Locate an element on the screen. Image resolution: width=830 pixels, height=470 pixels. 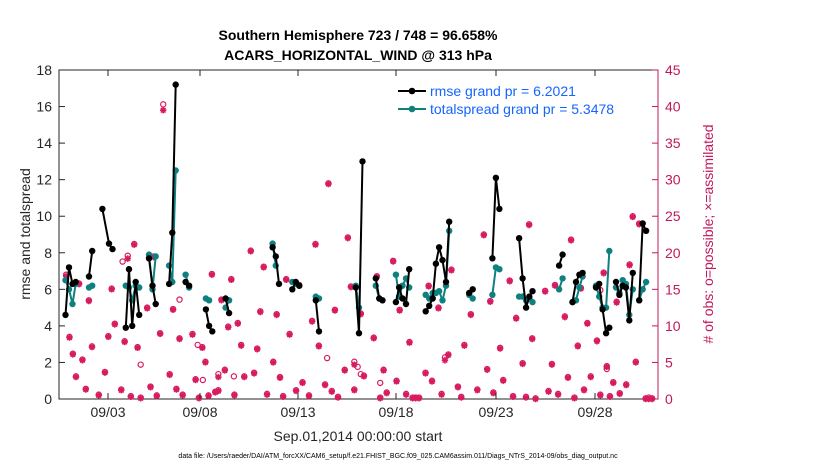
y-tick-label-right: 35 is located at coordinates (673, 143).